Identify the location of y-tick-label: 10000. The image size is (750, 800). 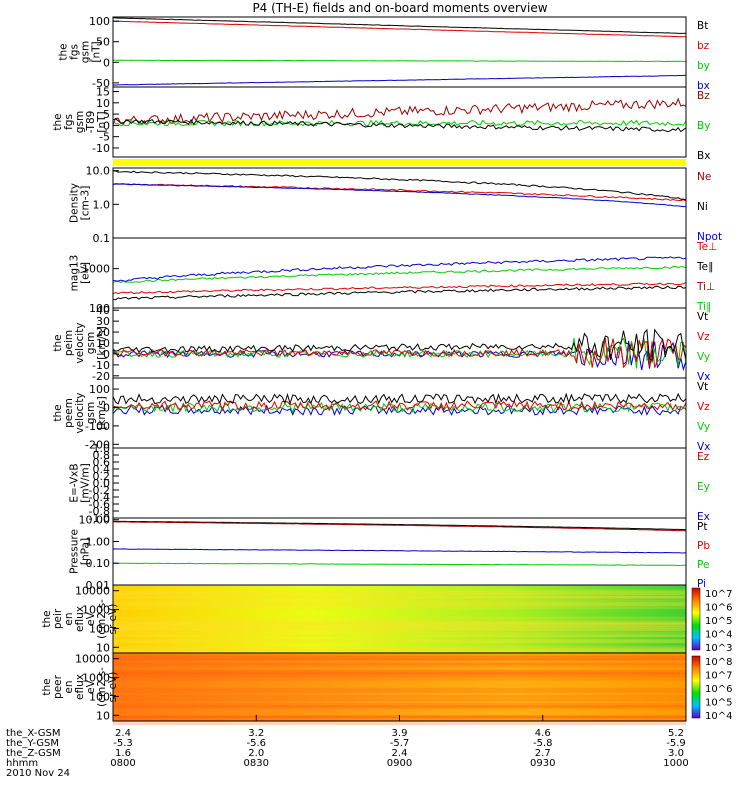
(92, 659).